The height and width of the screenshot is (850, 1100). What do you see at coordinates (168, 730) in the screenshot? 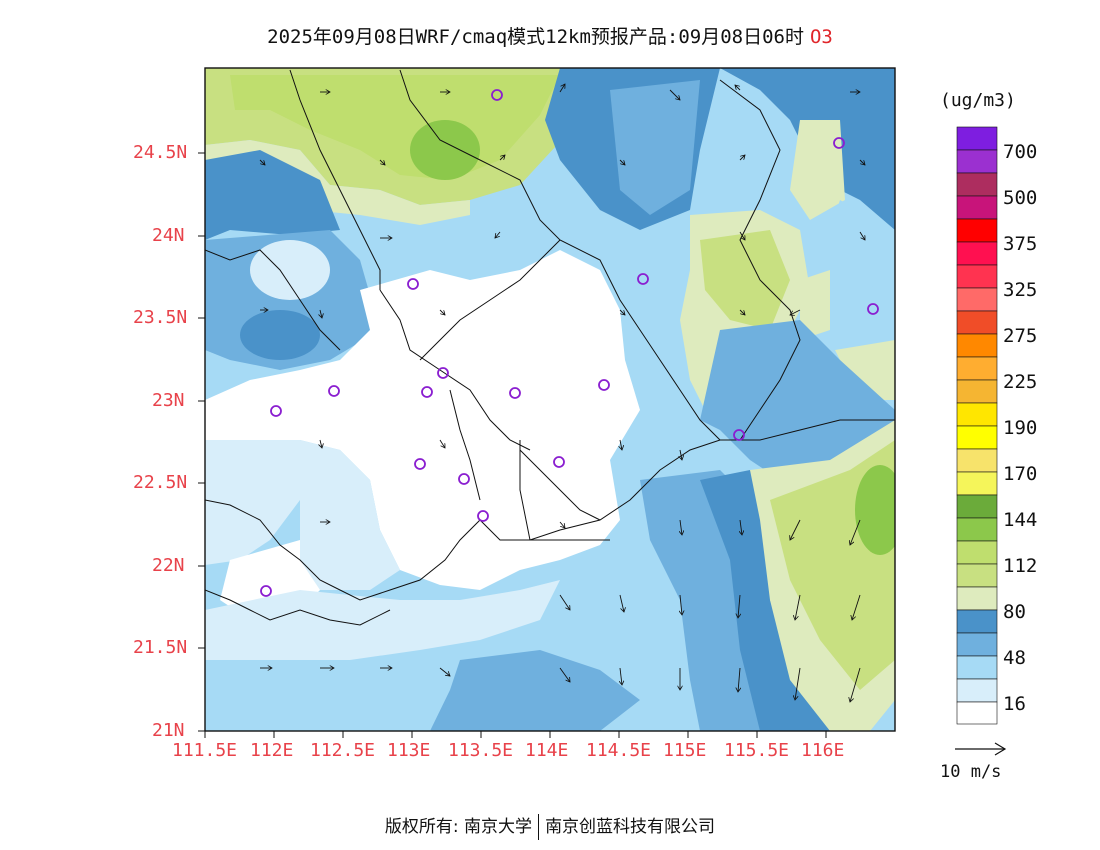
I see `lat-label-21: 21N` at bounding box center [168, 730].